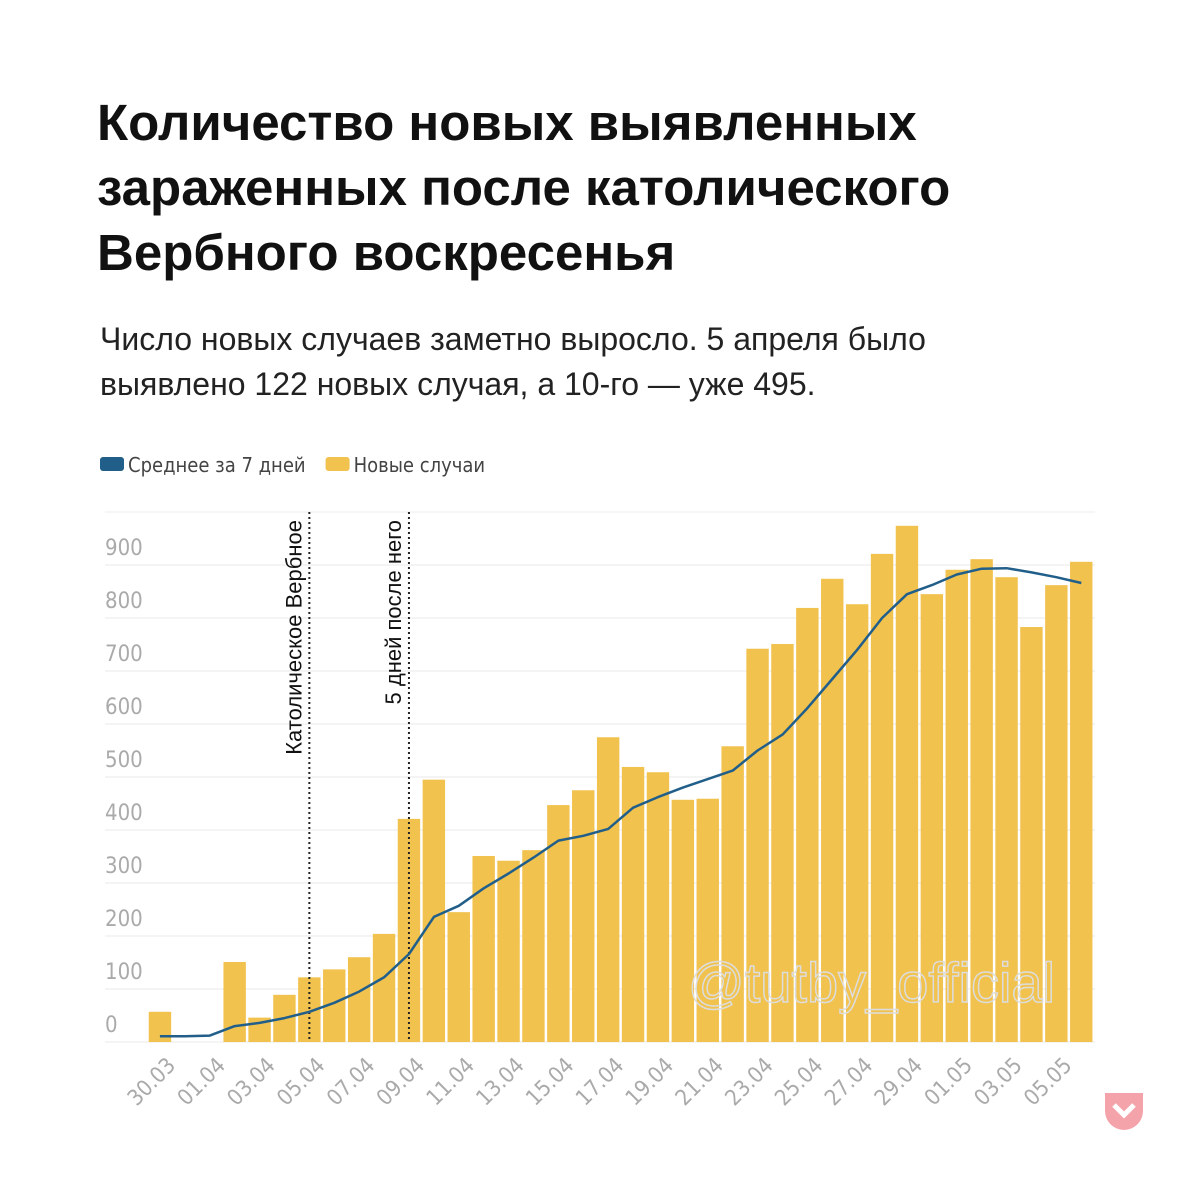  I want to click on y-tick-label: 100, so click(124, 972).